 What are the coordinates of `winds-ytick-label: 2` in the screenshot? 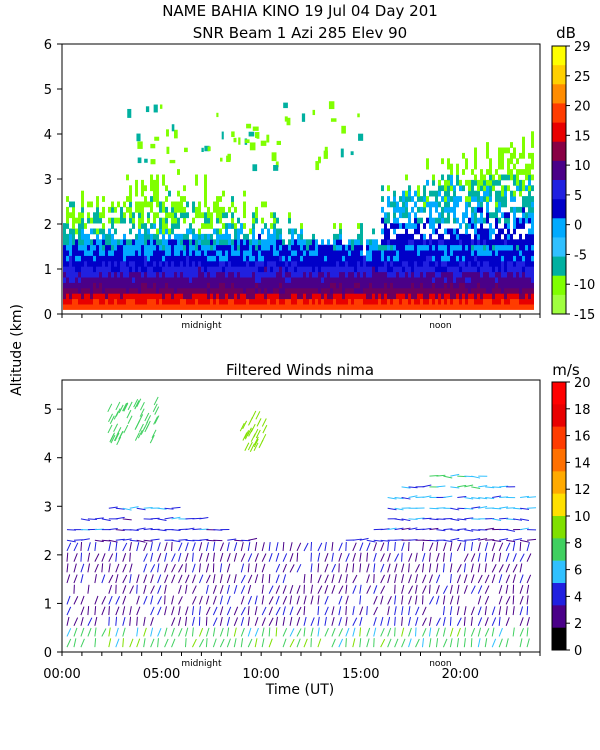 It's located at (48, 556).